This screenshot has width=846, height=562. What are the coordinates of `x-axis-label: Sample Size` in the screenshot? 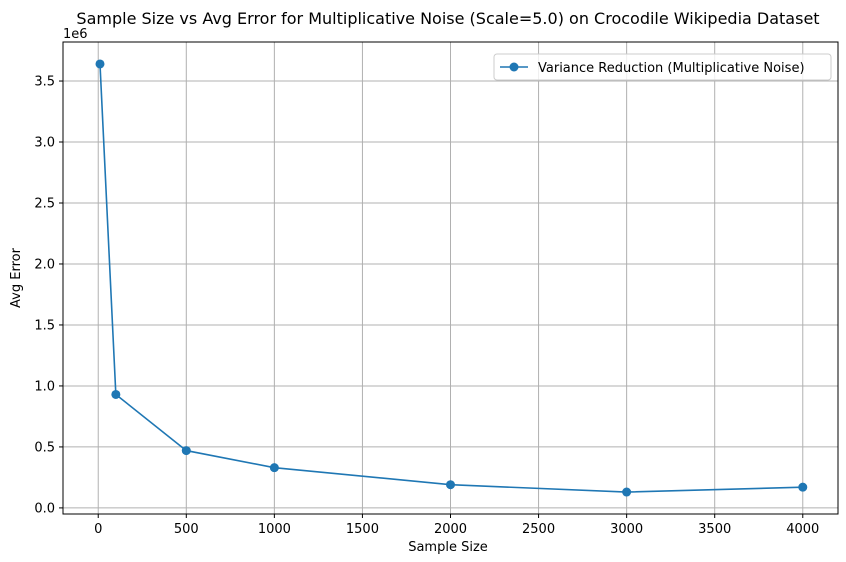 It's located at (448, 547).